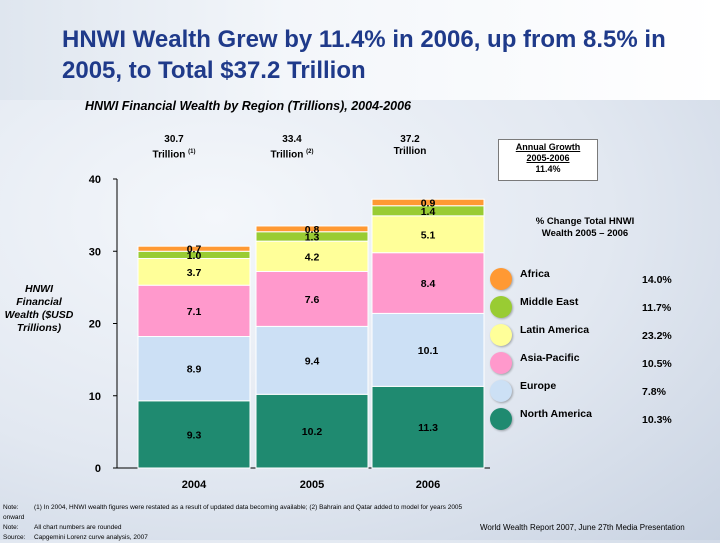  Describe the element at coordinates (192, 152) in the screenshot. I see `total-note: (1)` at that location.